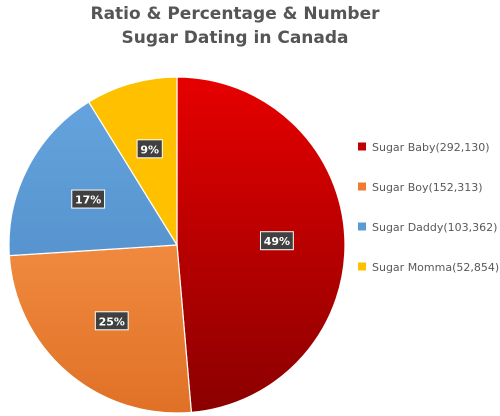  I want to click on pie-slice-sugar-momma, so click(132, 162).